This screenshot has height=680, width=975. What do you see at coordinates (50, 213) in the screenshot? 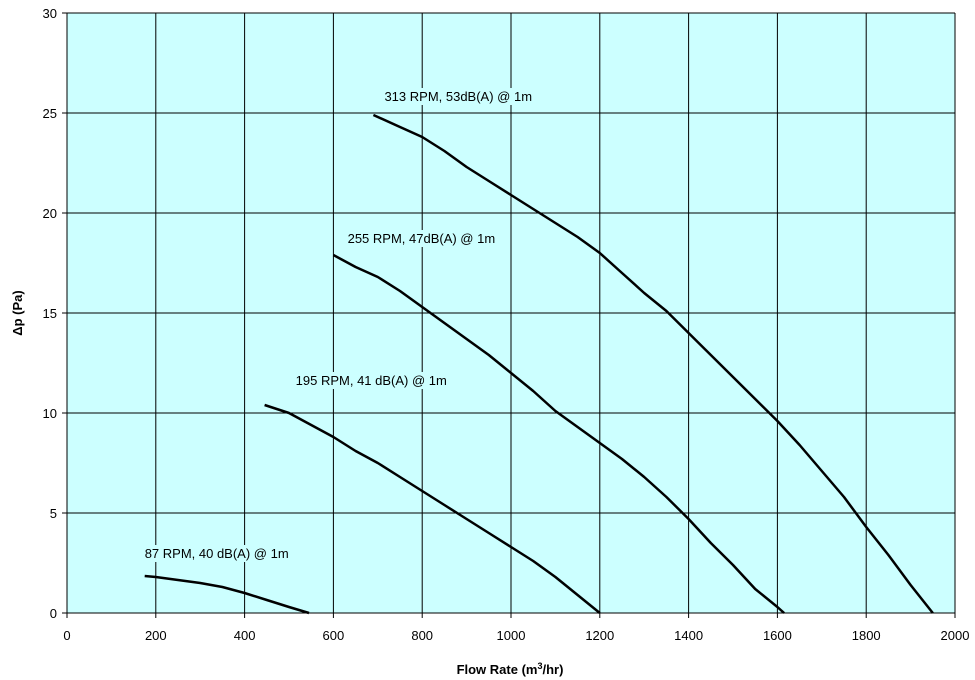
I see `y-tick-label: 20` at bounding box center [50, 213].